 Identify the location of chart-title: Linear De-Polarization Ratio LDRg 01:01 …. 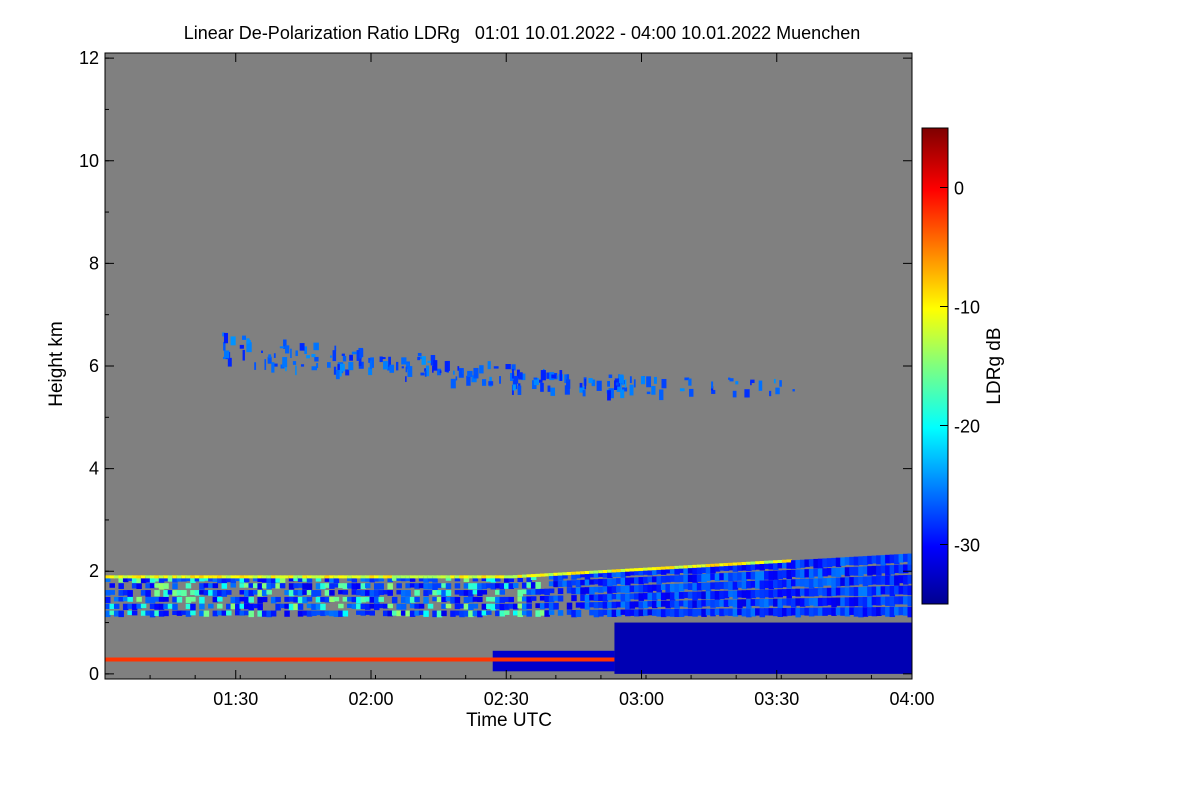
(522, 33).